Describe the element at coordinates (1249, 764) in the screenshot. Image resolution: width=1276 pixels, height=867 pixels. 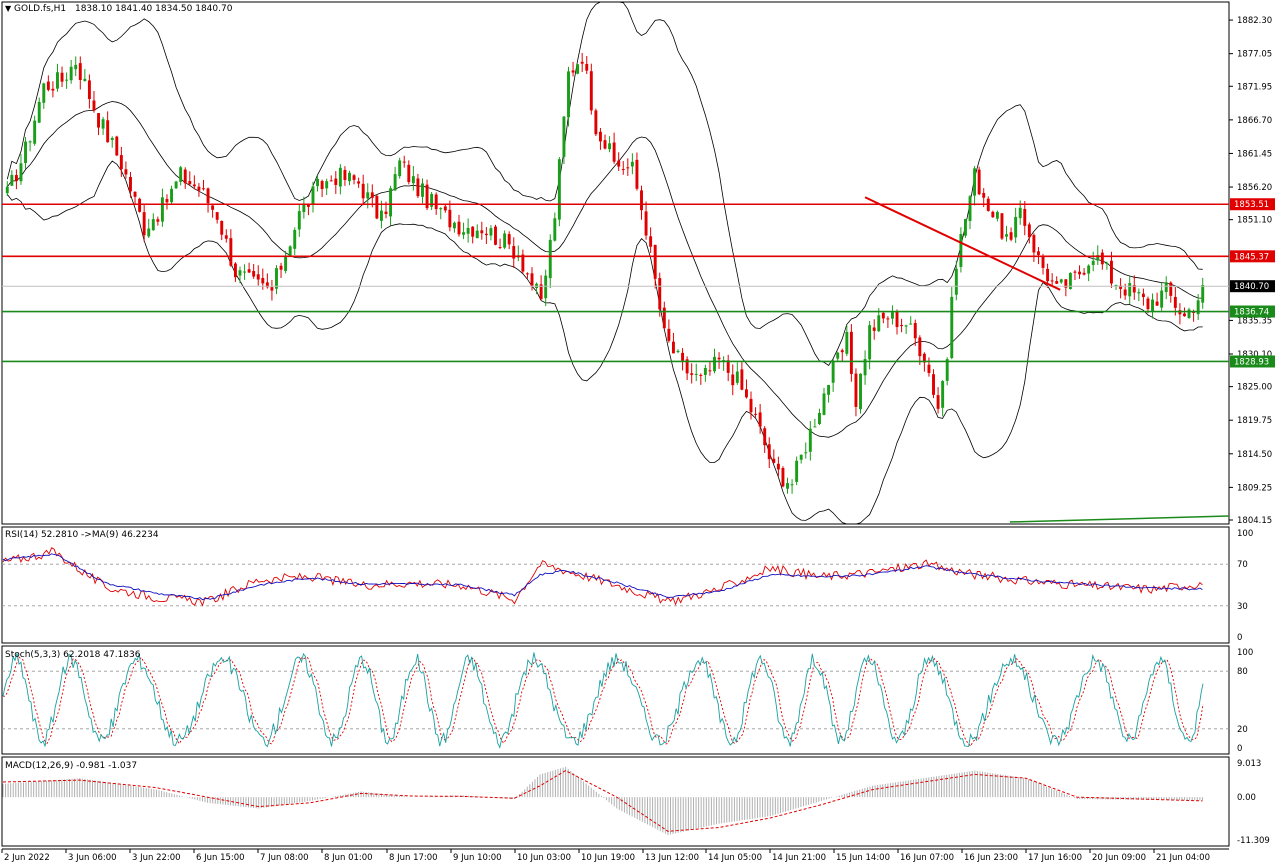
I see `macd-axis-label: 9.013` at that location.